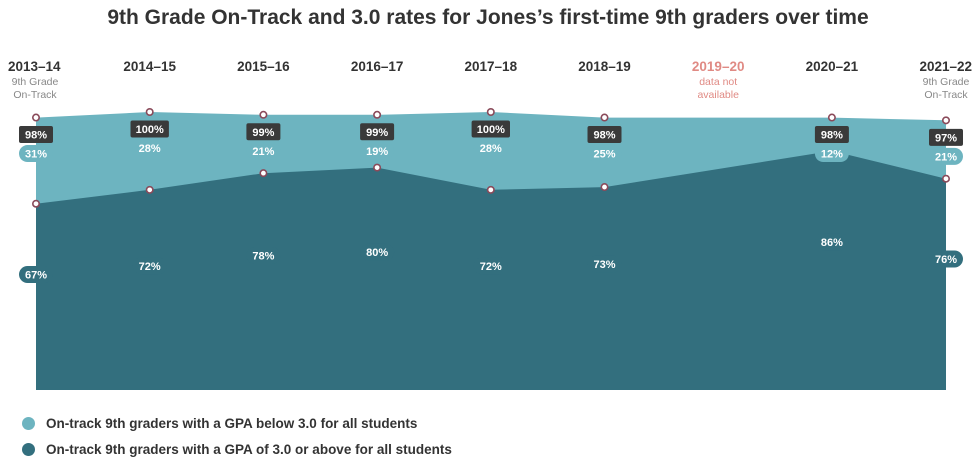 The image size is (976, 459). I want to click on label-total-4-bg, so click(490, 129).